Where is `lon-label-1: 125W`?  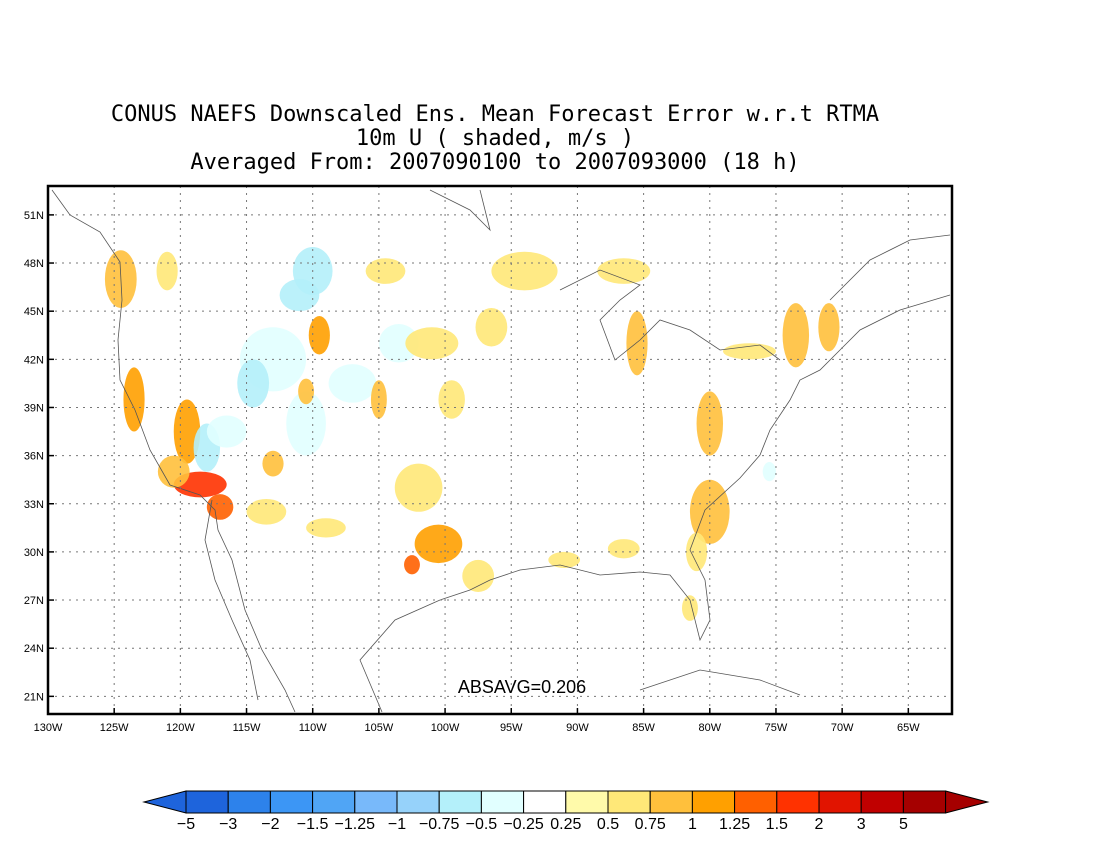
lon-label-1: 125W is located at coordinates (114, 728).